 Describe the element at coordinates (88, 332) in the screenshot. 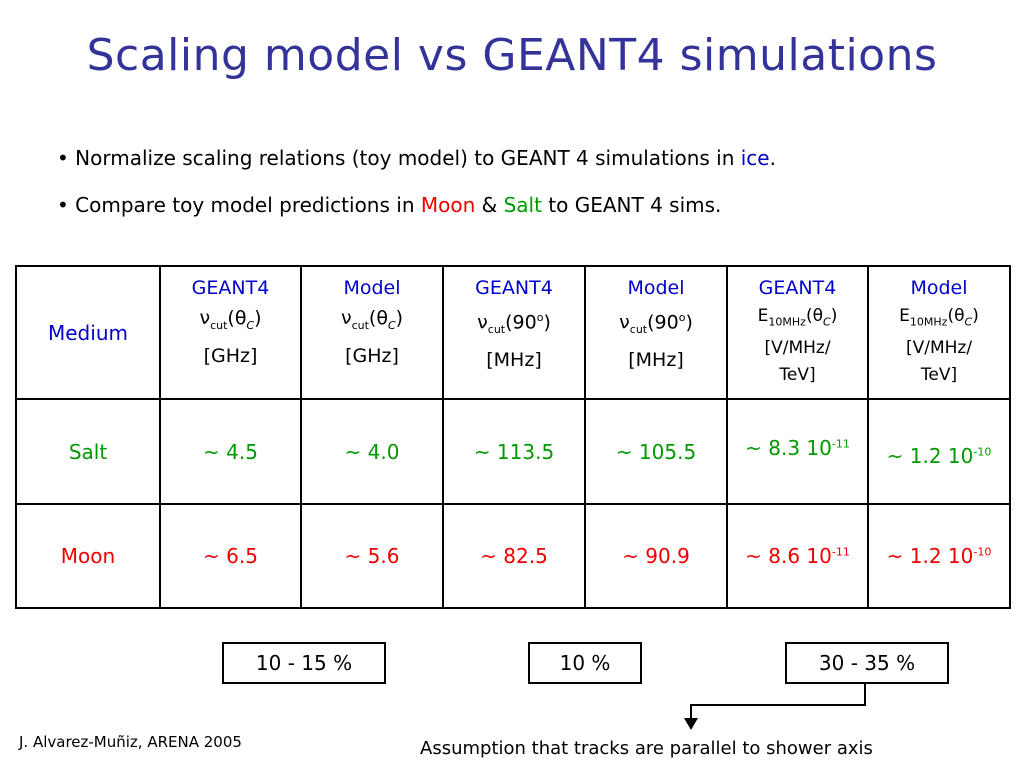

I see `medium-header: Medium` at that location.